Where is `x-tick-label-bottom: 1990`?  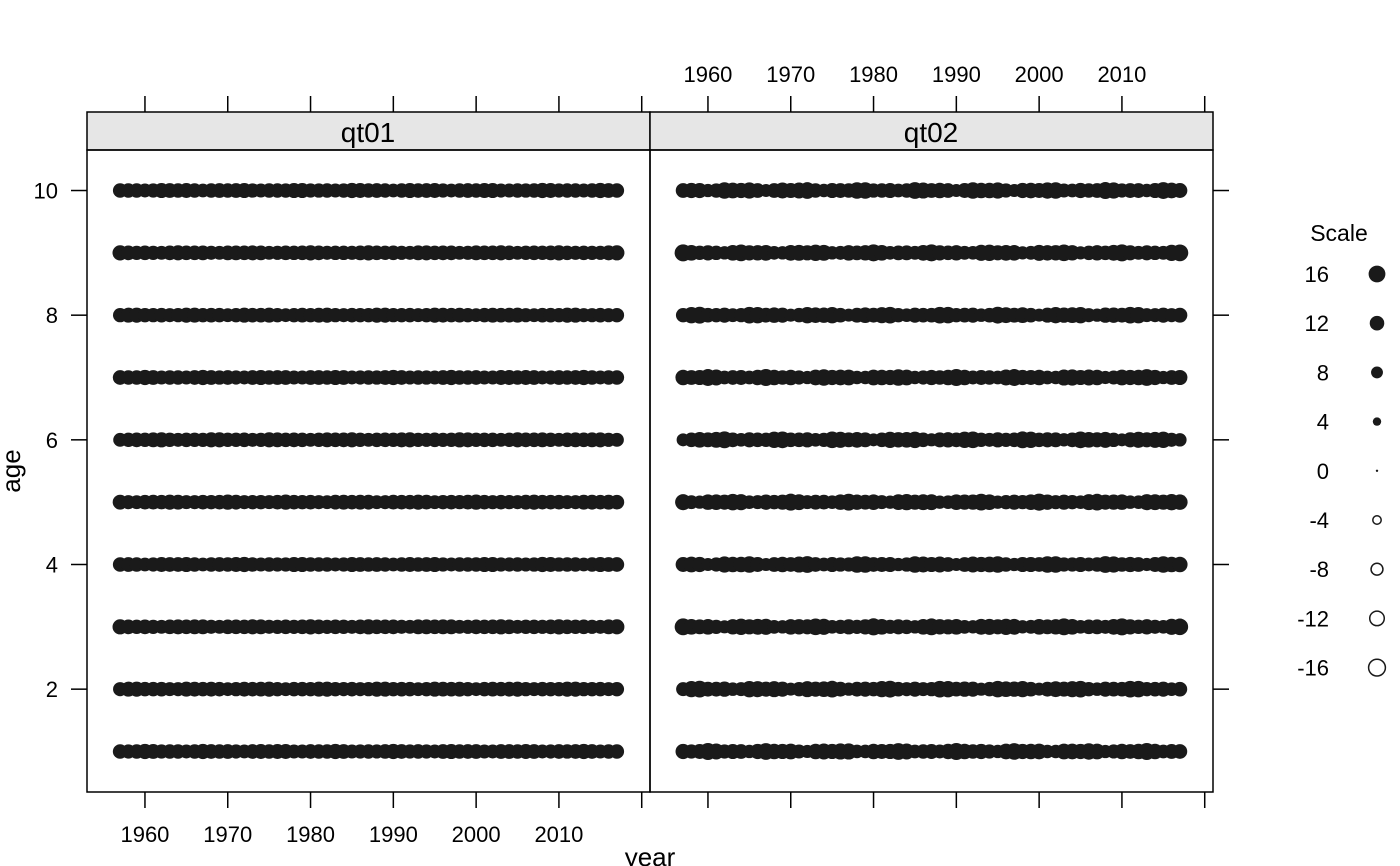
x-tick-label-bottom: 1990 is located at coordinates (393, 834).